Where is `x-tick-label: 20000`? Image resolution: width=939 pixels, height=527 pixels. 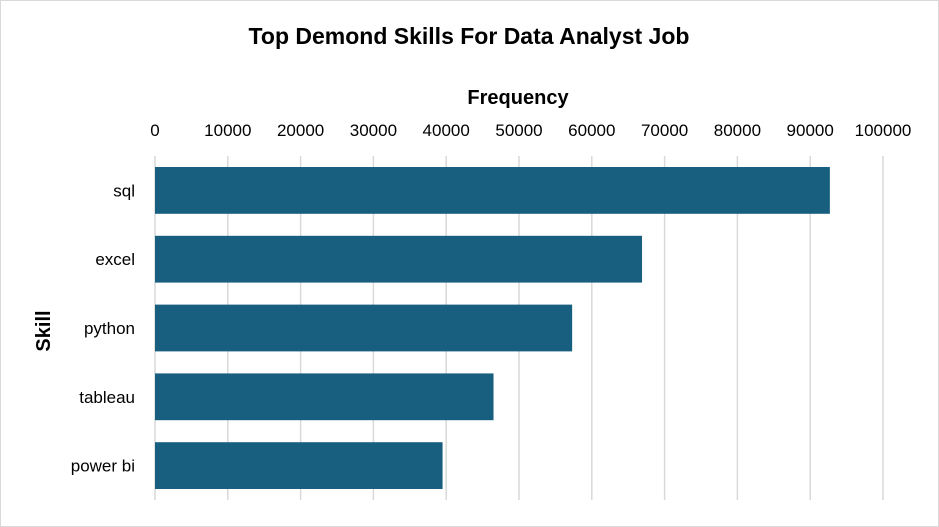 x-tick-label: 20000 is located at coordinates (300, 130).